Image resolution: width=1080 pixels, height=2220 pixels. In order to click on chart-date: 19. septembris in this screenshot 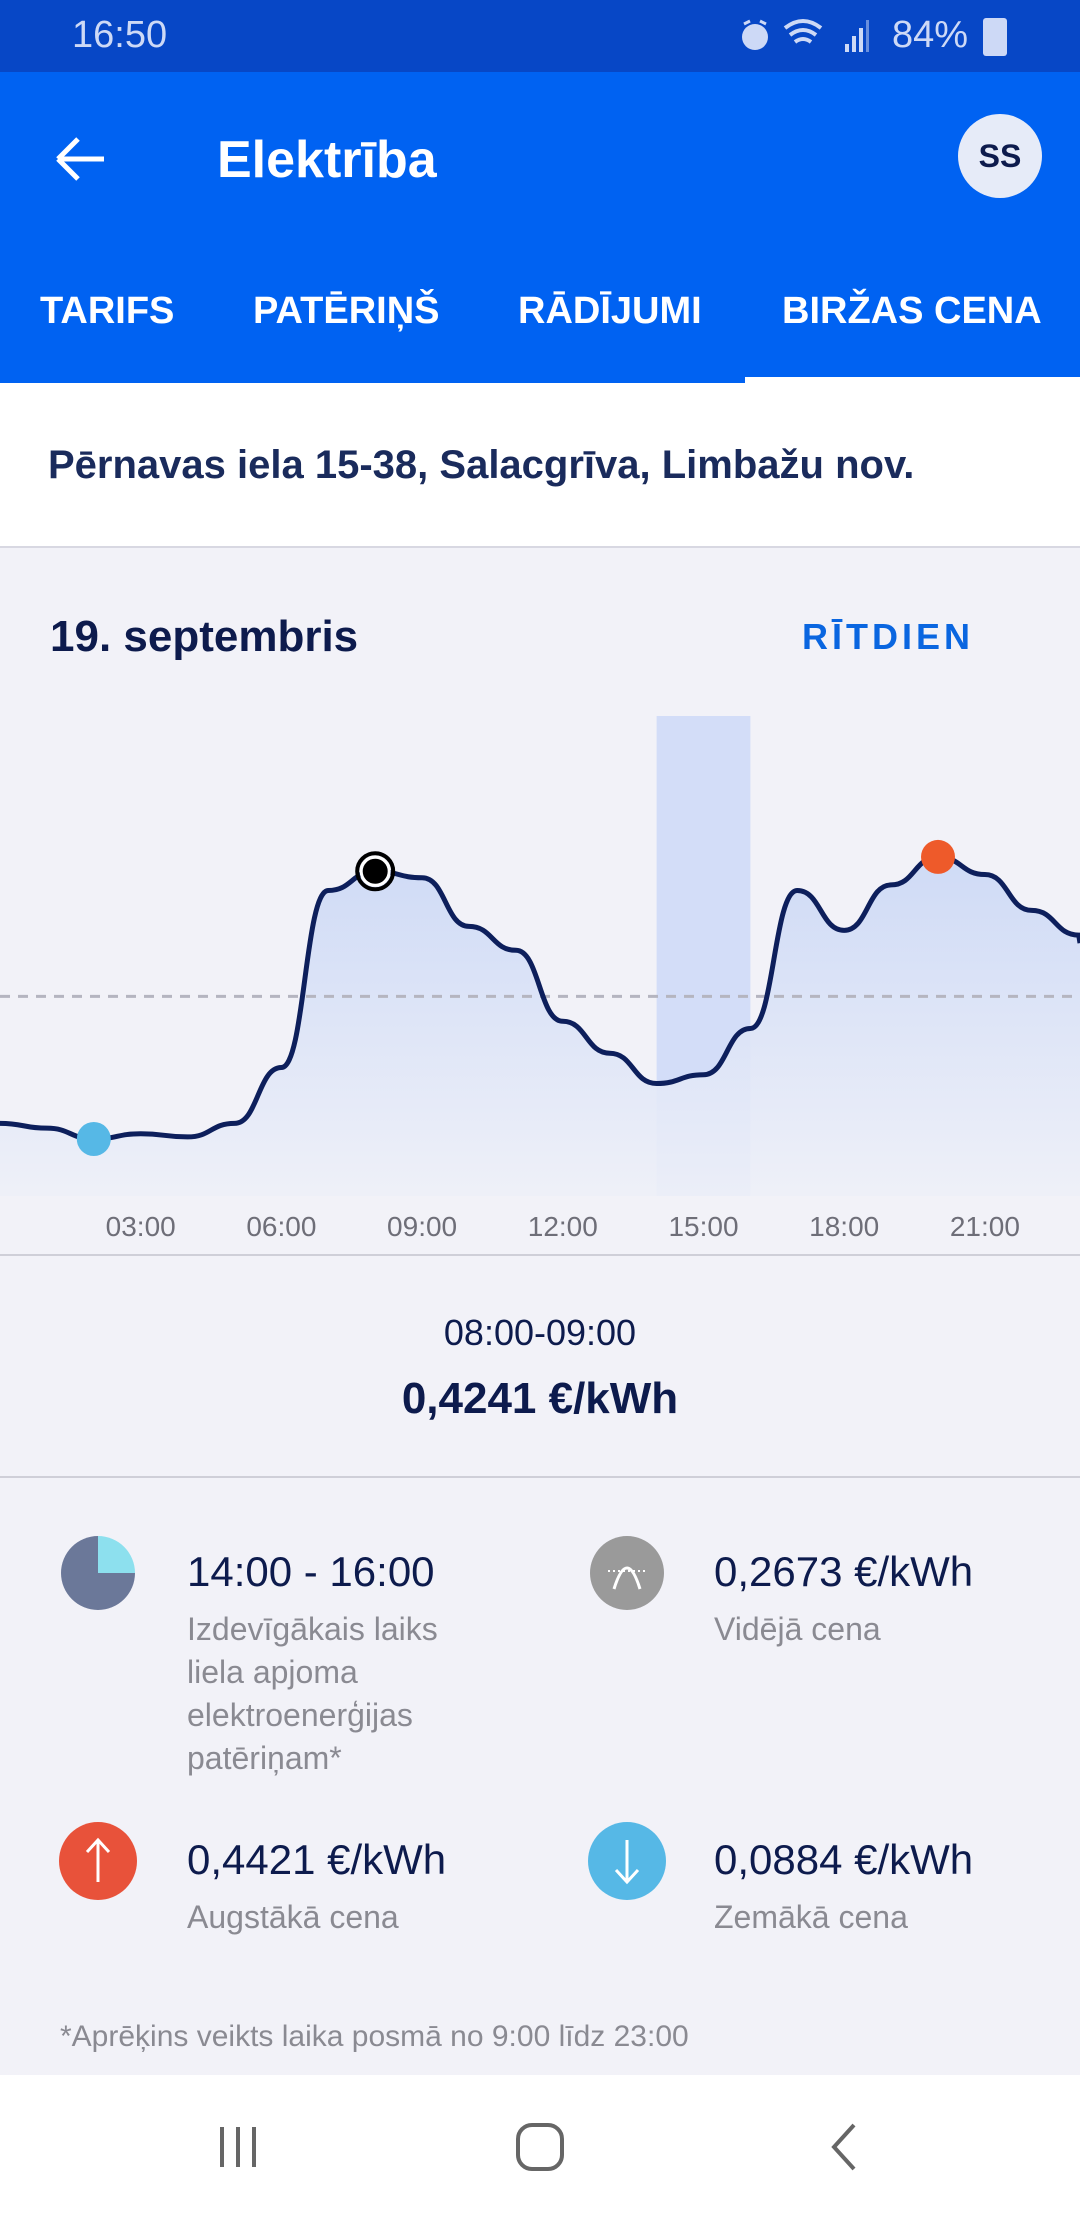, I will do `click(204, 636)`.